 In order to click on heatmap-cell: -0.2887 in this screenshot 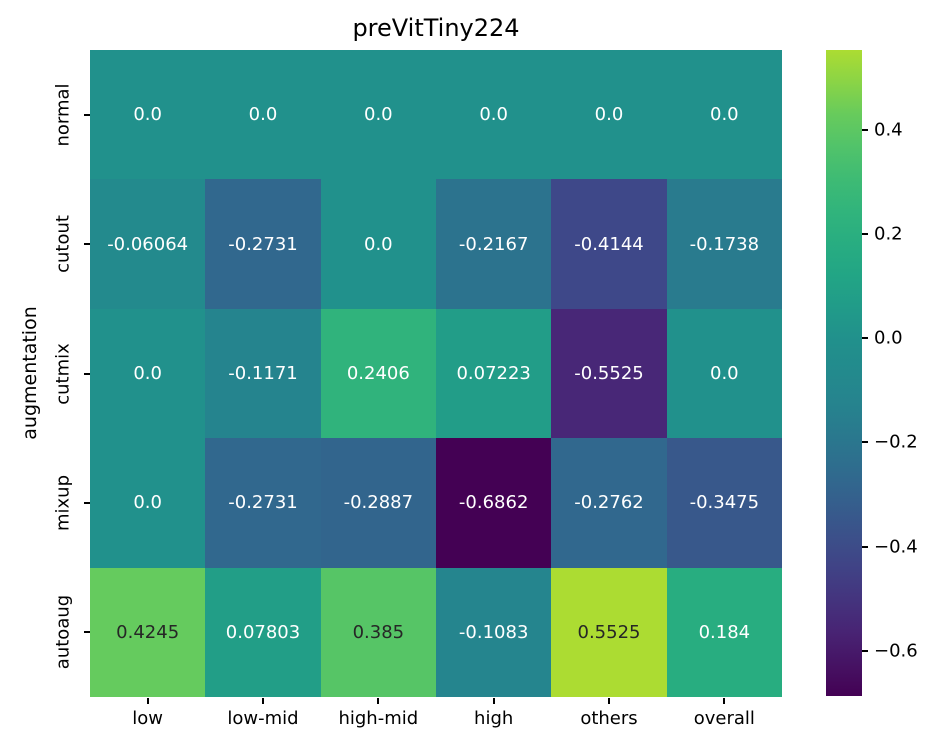, I will do `click(378, 503)`.